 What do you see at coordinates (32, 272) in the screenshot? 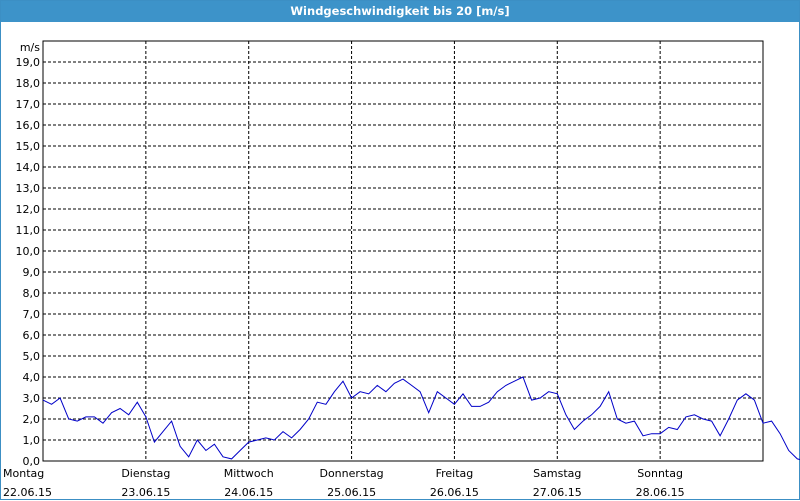
I see `y-tick-label: 9,0` at bounding box center [32, 272].